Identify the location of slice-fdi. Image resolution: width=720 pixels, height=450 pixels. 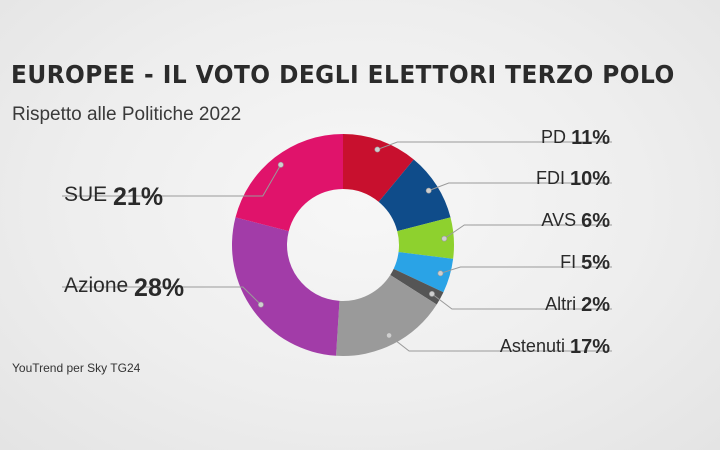
(414, 195).